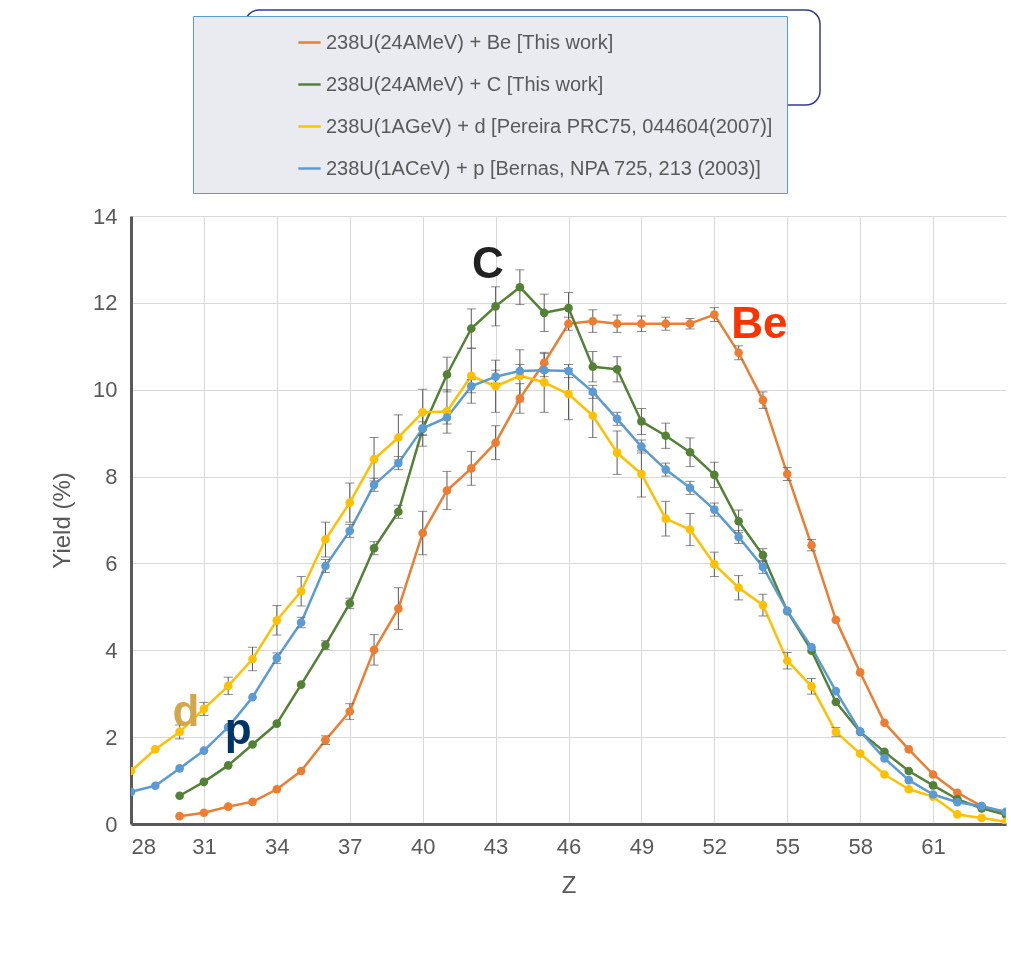  What do you see at coordinates (496, 846) in the screenshot?
I see `x-tick-label: 43` at bounding box center [496, 846].